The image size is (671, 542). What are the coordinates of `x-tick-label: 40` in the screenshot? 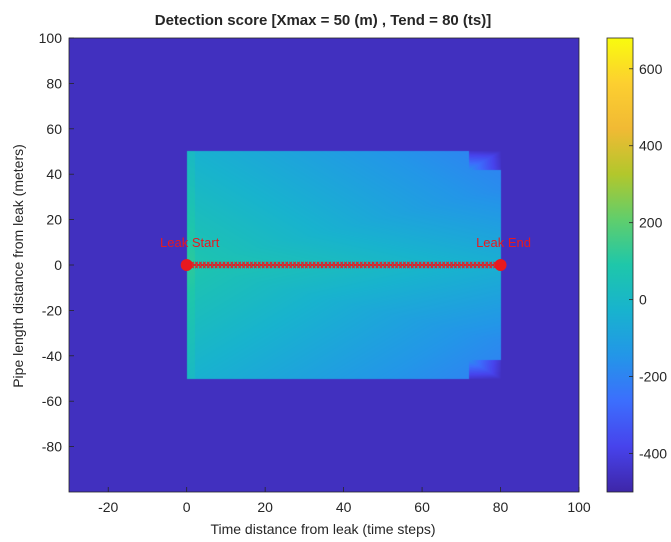 It's located at (344, 507).